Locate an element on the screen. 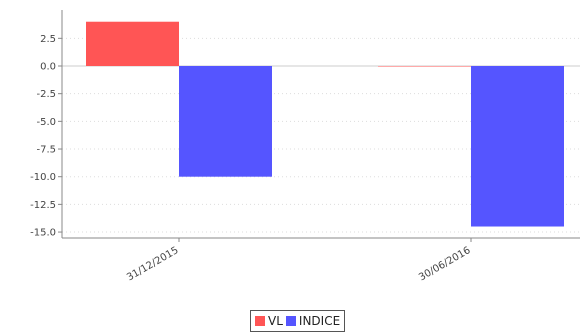 The image size is (588, 334). legend-swatch-indice is located at coordinates (290, 321).